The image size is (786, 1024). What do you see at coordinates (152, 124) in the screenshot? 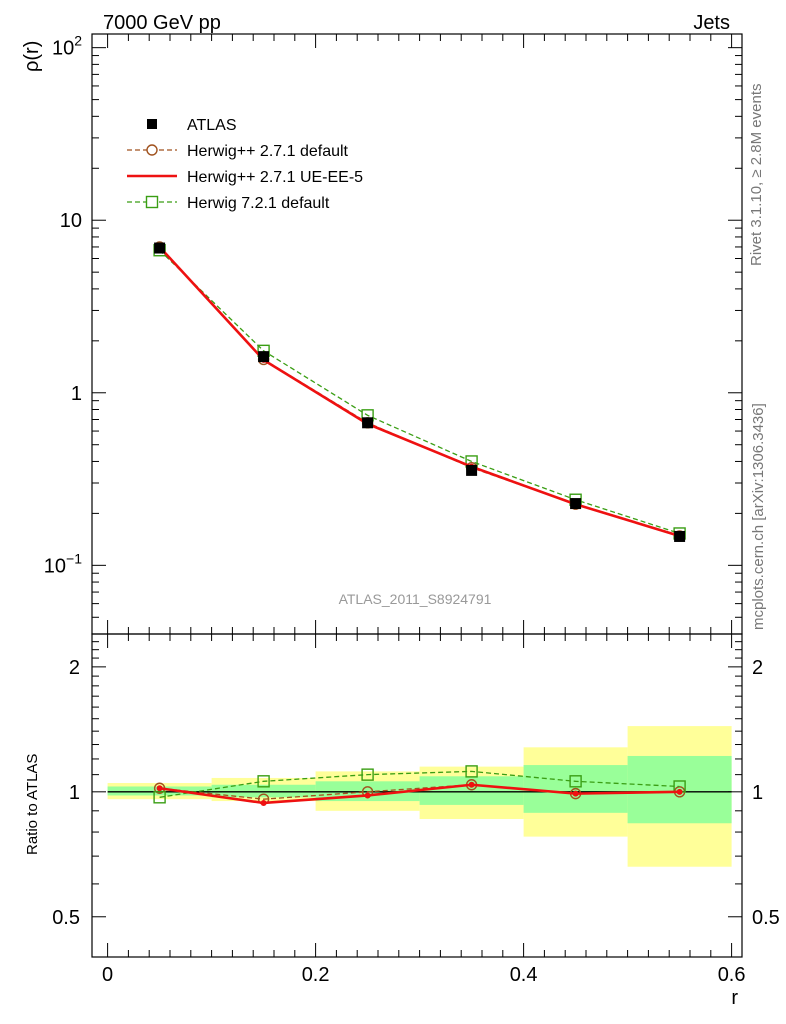
I see `legend-marker-data` at bounding box center [152, 124].